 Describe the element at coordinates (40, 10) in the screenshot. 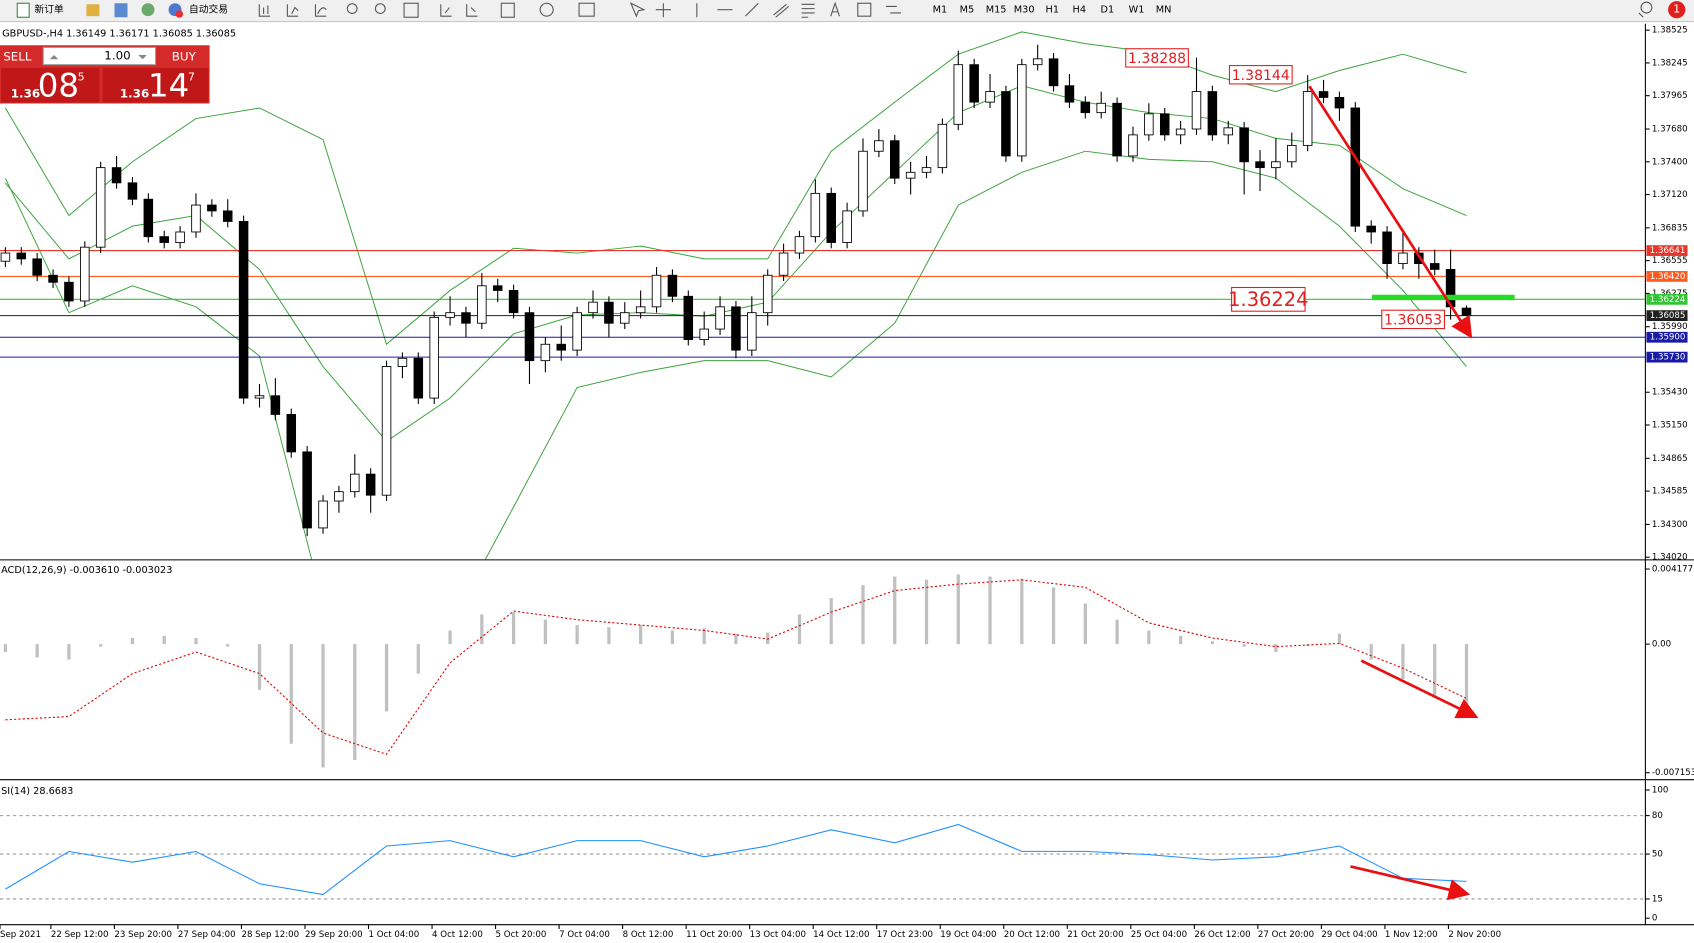

I see `new-order-button: 新订单` at that location.